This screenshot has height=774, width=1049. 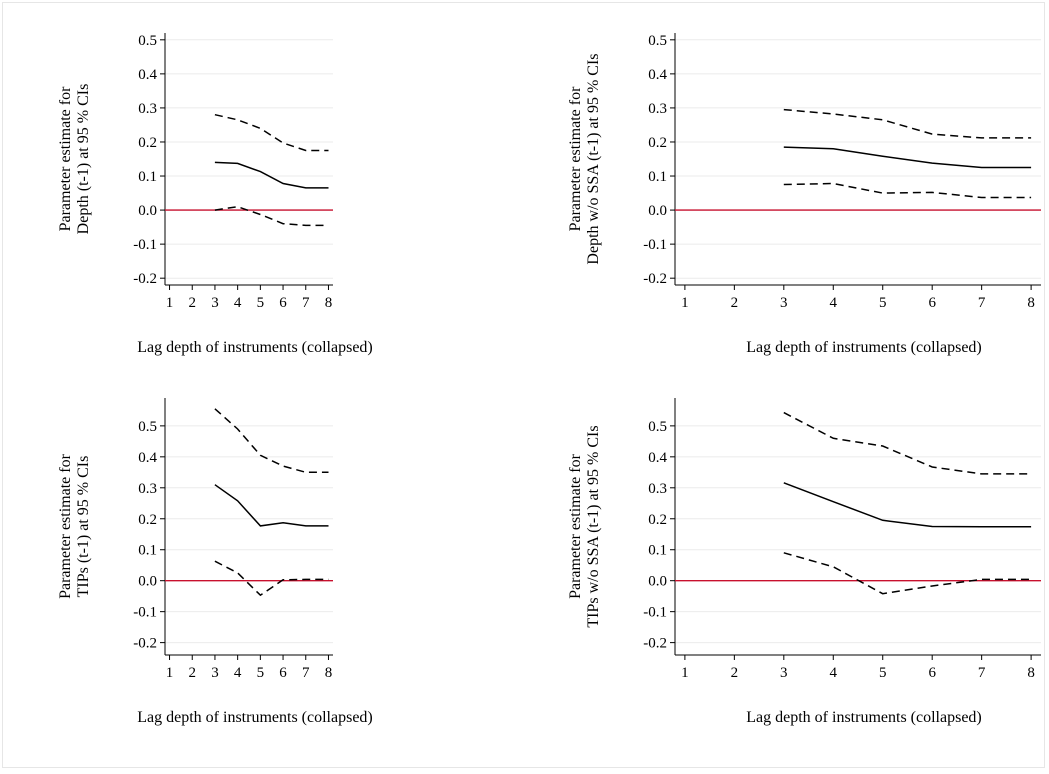 What do you see at coordinates (593, 158) in the screenshot?
I see `y-axis-title-line-2: Depth w/o SSA (t-1) at 95 % CIs` at bounding box center [593, 158].